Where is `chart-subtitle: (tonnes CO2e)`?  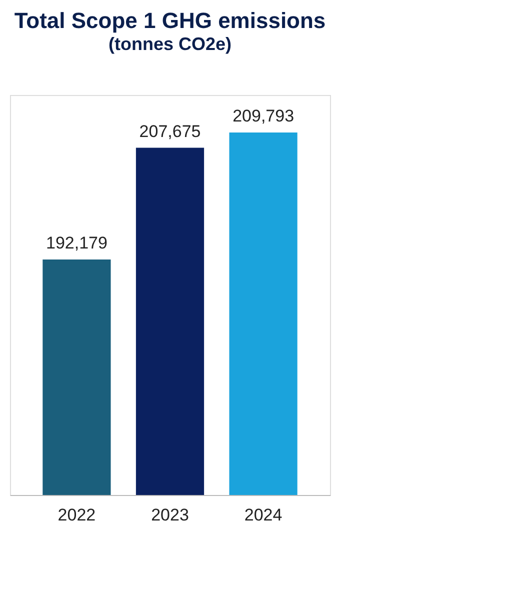
chart-subtitle: (tonnes CO2e) is located at coordinates (170, 44).